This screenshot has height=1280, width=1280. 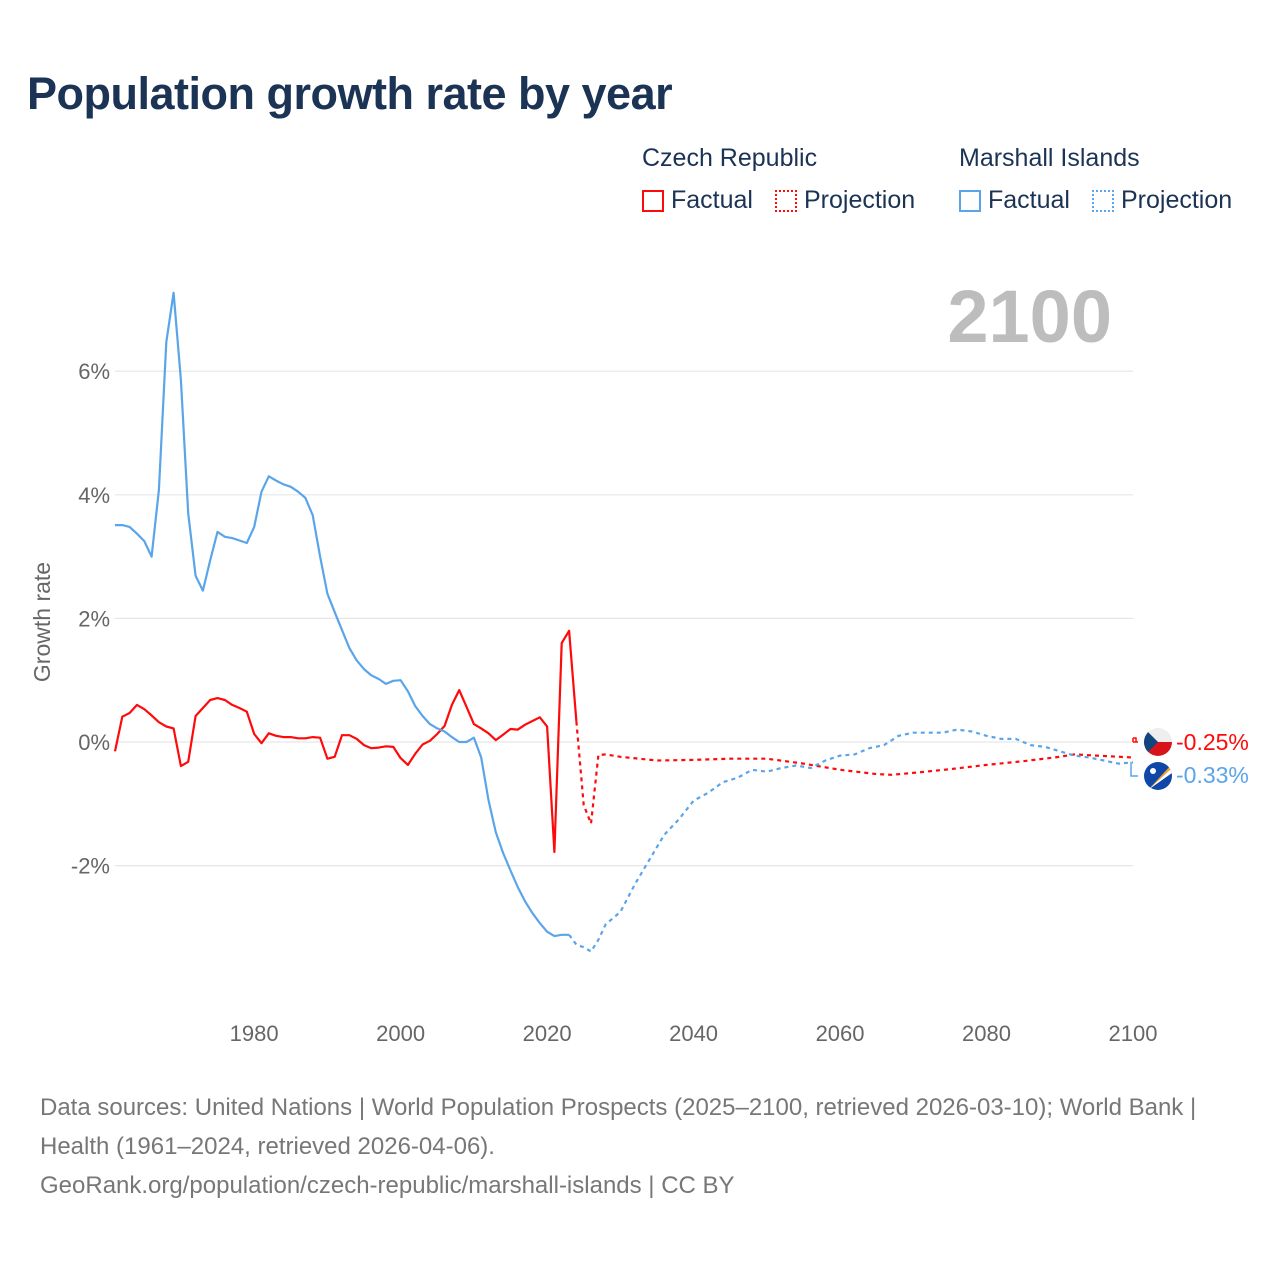 What do you see at coordinates (42, 622) in the screenshot?
I see `y-axis-label: Growth rate` at bounding box center [42, 622].